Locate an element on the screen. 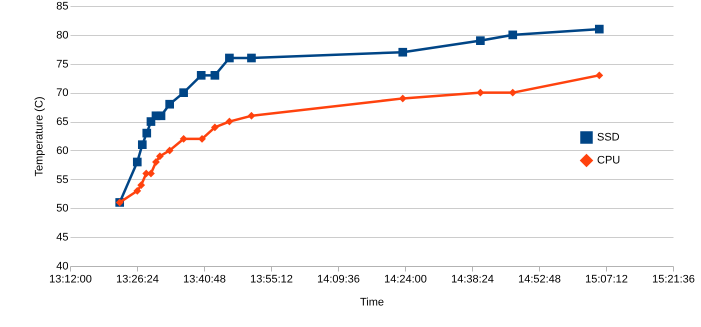  y-tick-label: 50 is located at coordinates (62, 208).